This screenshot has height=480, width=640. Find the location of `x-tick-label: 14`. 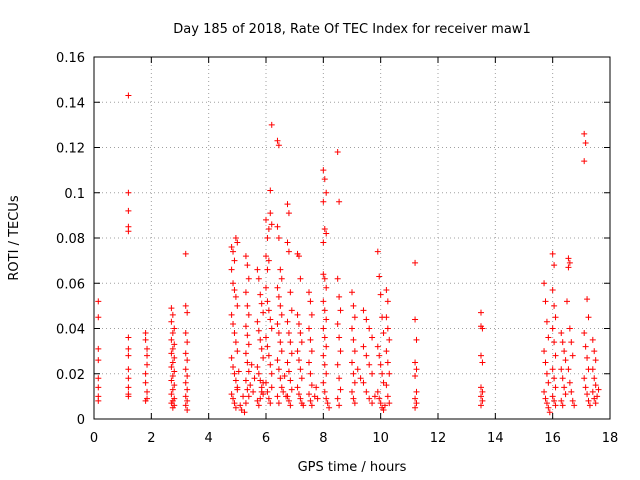

x-tick-label: 14 is located at coordinates (495, 438).